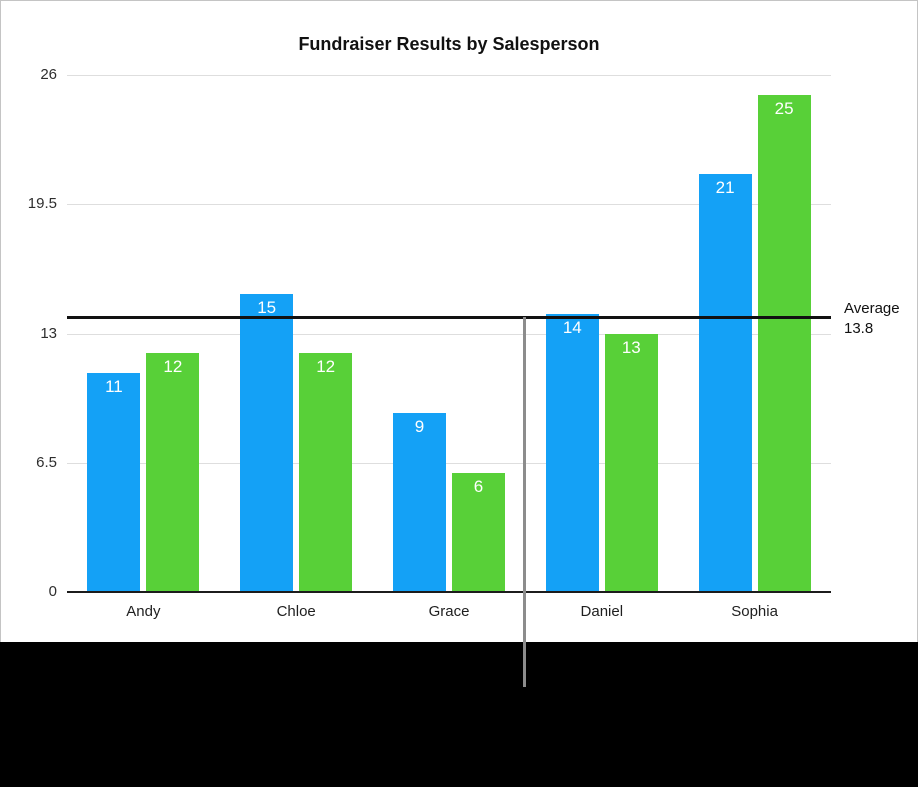 Image resolution: width=918 pixels, height=787 pixels. Describe the element at coordinates (449, 44) in the screenshot. I see `chart-title: Fundraiser Results by Salesperson` at that location.